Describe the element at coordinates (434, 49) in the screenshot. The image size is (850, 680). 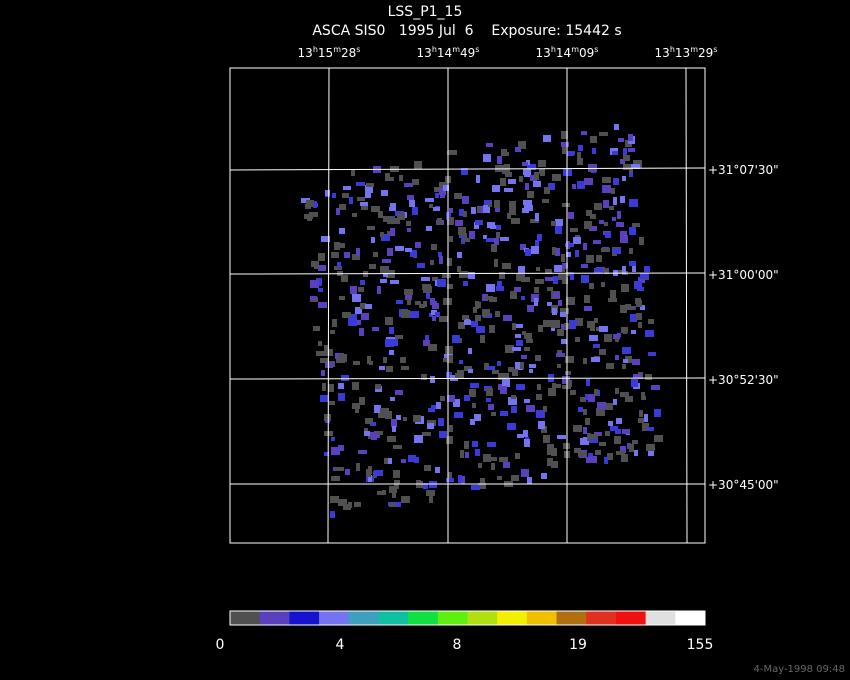
I see `ra-unit: h` at that location.